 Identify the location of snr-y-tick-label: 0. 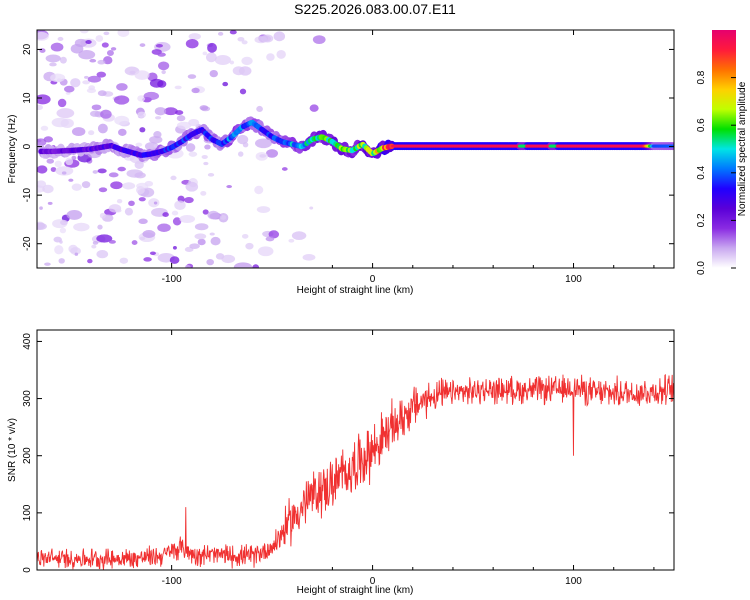
(27, 570).